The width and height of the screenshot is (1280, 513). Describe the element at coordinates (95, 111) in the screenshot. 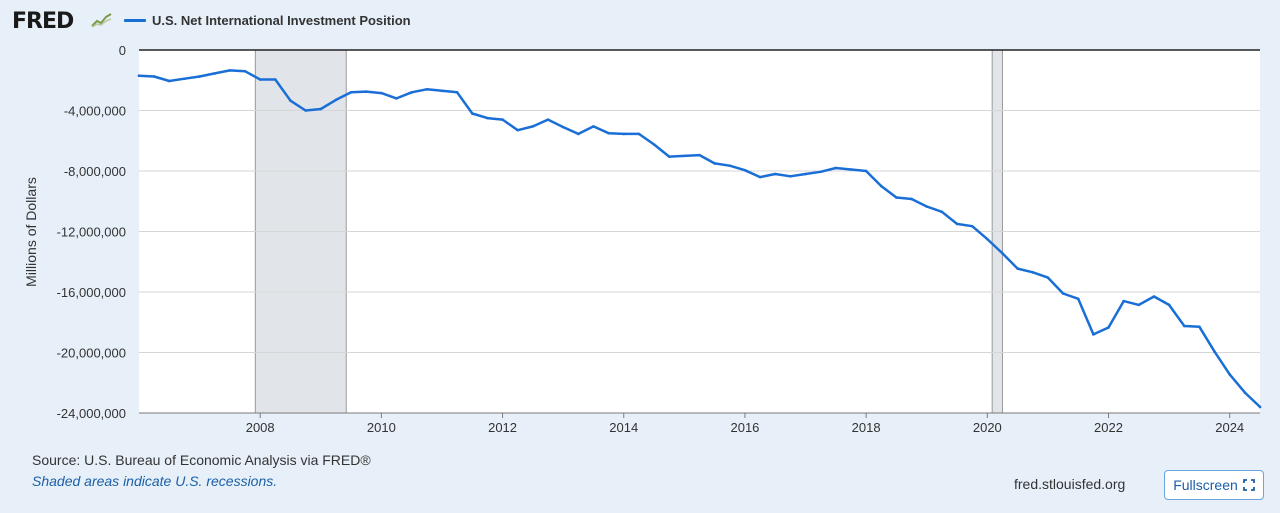

I see `y-tick-label: -4,000,000` at that location.